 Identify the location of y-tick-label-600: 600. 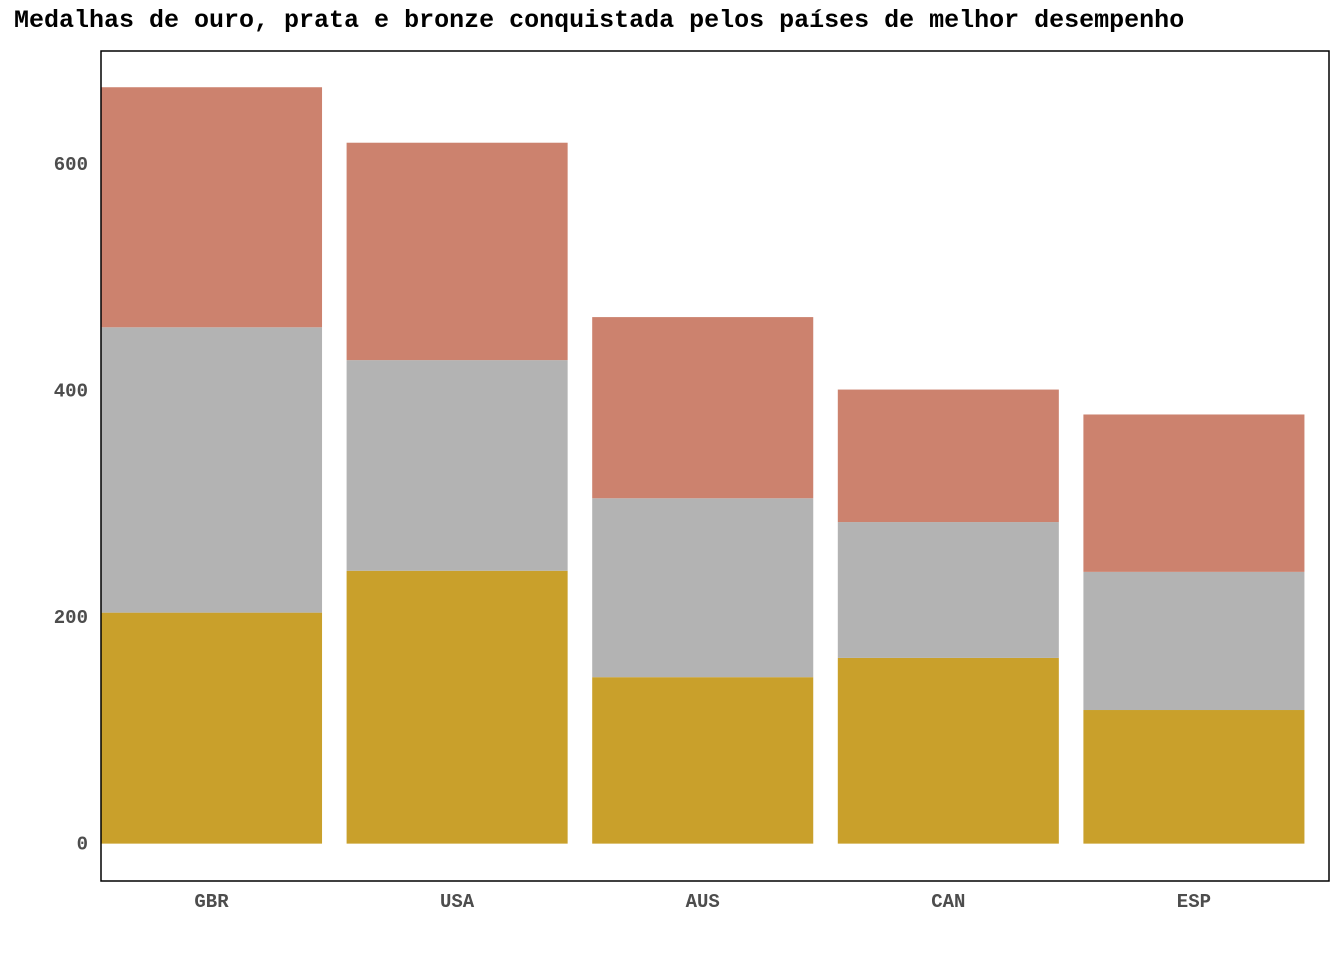
(71, 165).